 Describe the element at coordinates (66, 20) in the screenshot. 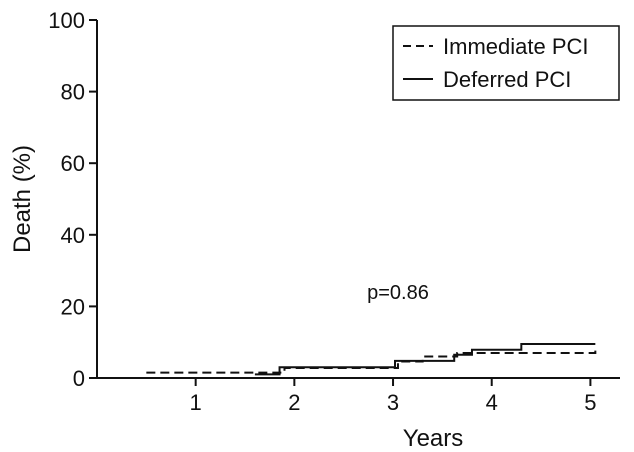

I see `y-tick-label: 100` at that location.